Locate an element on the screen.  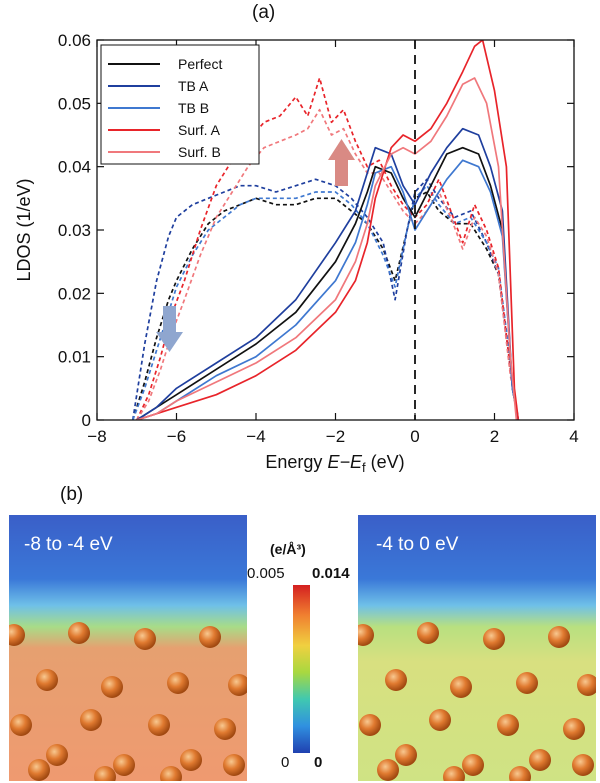
x-tick-label: 4 is located at coordinates (573, 436).